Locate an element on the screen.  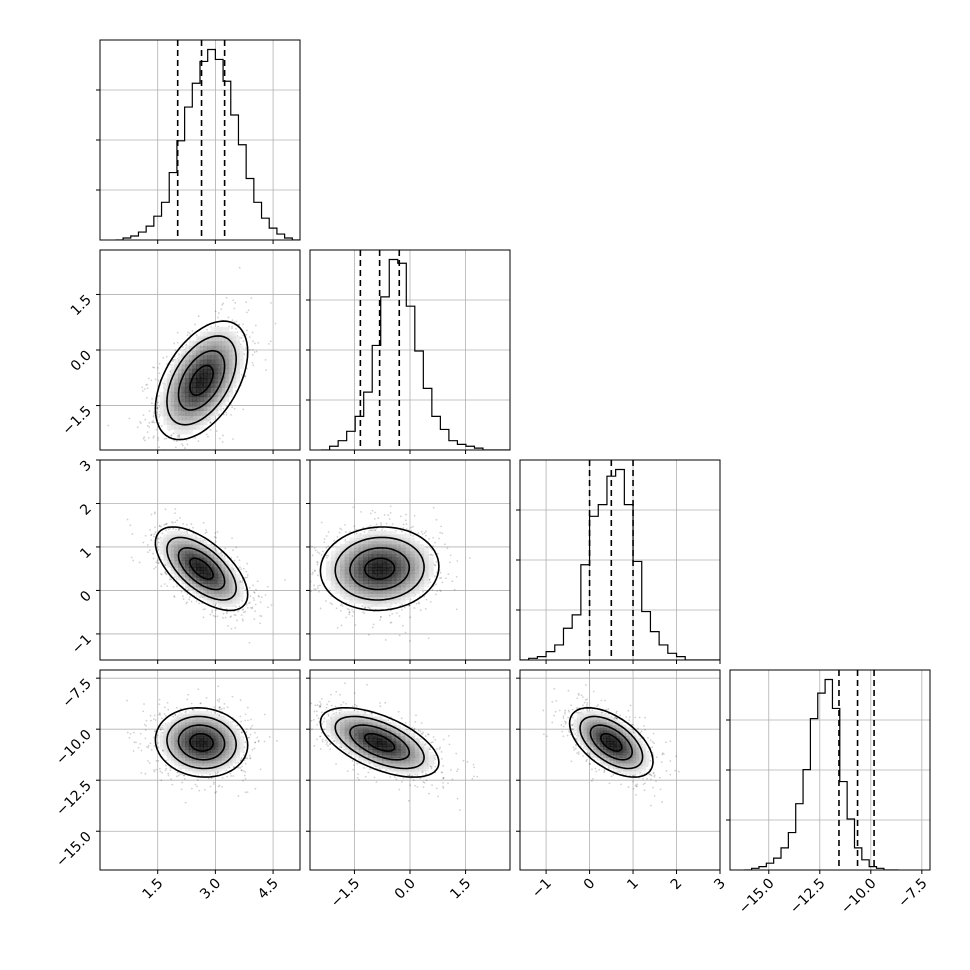
x-tick-label: −7.5 is located at coordinates (912, 893).